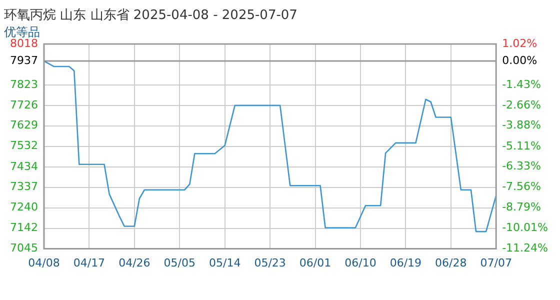 The width and height of the screenshot is (560, 300). What do you see at coordinates (24, 145) in the screenshot?
I see `y-tick-label: 7532` at bounding box center [24, 145].